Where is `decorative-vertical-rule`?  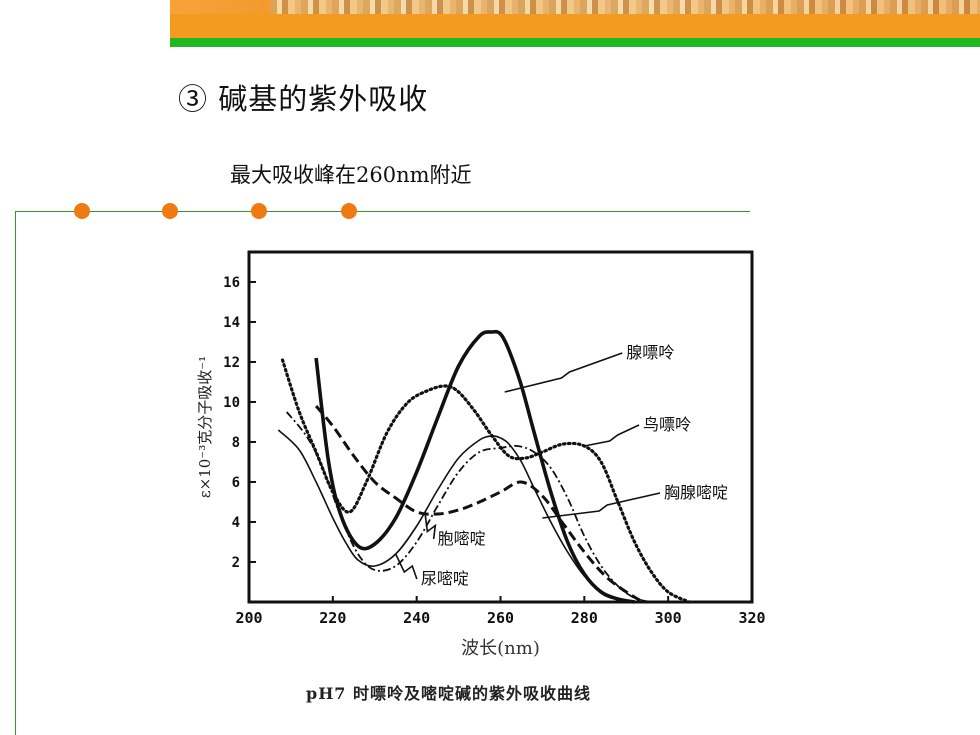 decorative-vertical-rule is located at coordinates (15, 473).